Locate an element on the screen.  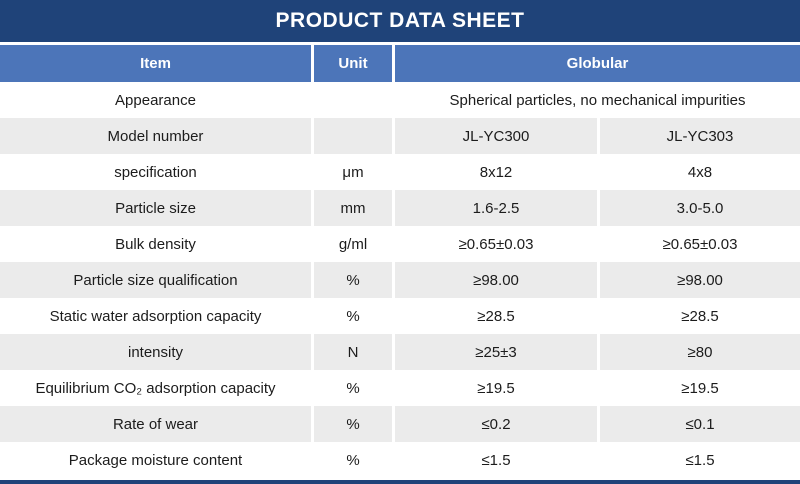
cell-value-1: JL-YC300 is located at coordinates (497, 136).